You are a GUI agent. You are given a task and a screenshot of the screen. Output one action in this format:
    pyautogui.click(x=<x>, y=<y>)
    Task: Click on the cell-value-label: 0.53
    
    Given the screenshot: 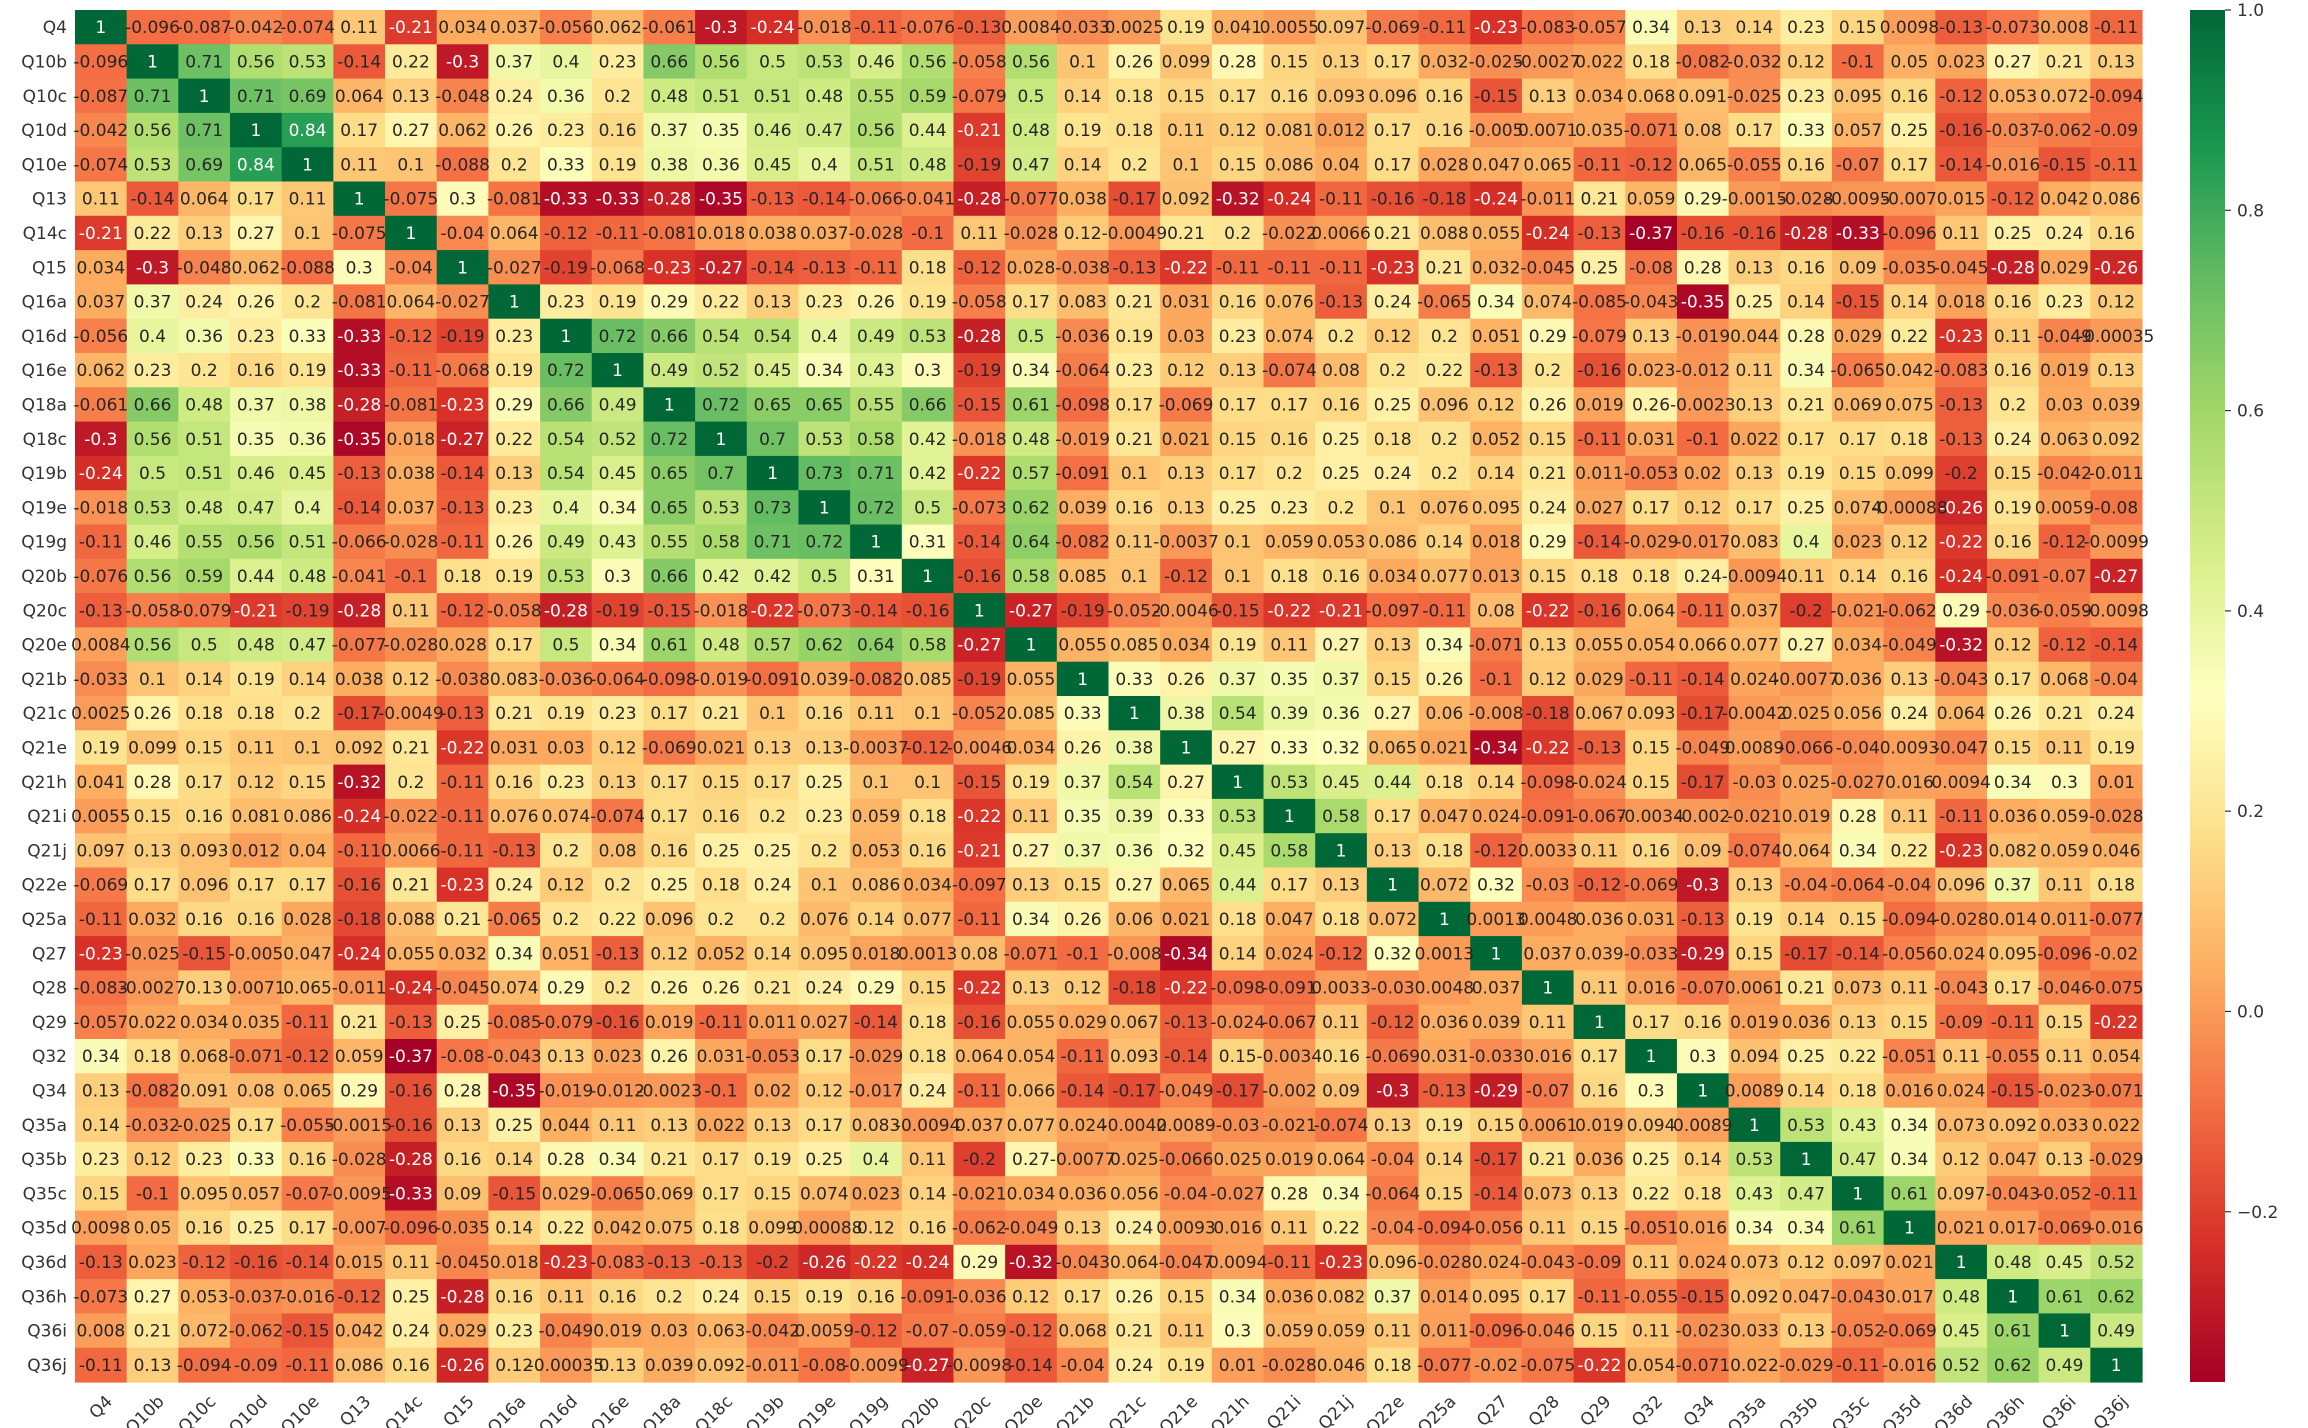 What is the action you would take?
    pyautogui.click(x=824, y=440)
    